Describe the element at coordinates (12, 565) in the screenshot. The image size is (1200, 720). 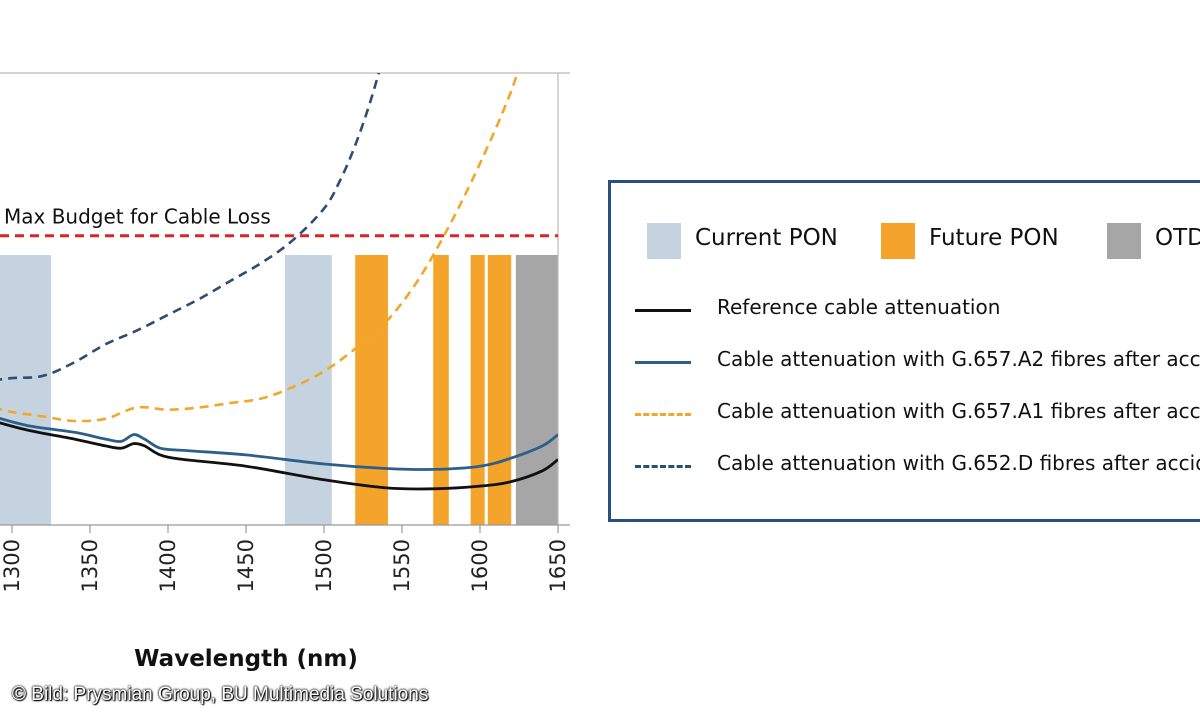
I see `x-tick-label-1300: 1300` at that location.